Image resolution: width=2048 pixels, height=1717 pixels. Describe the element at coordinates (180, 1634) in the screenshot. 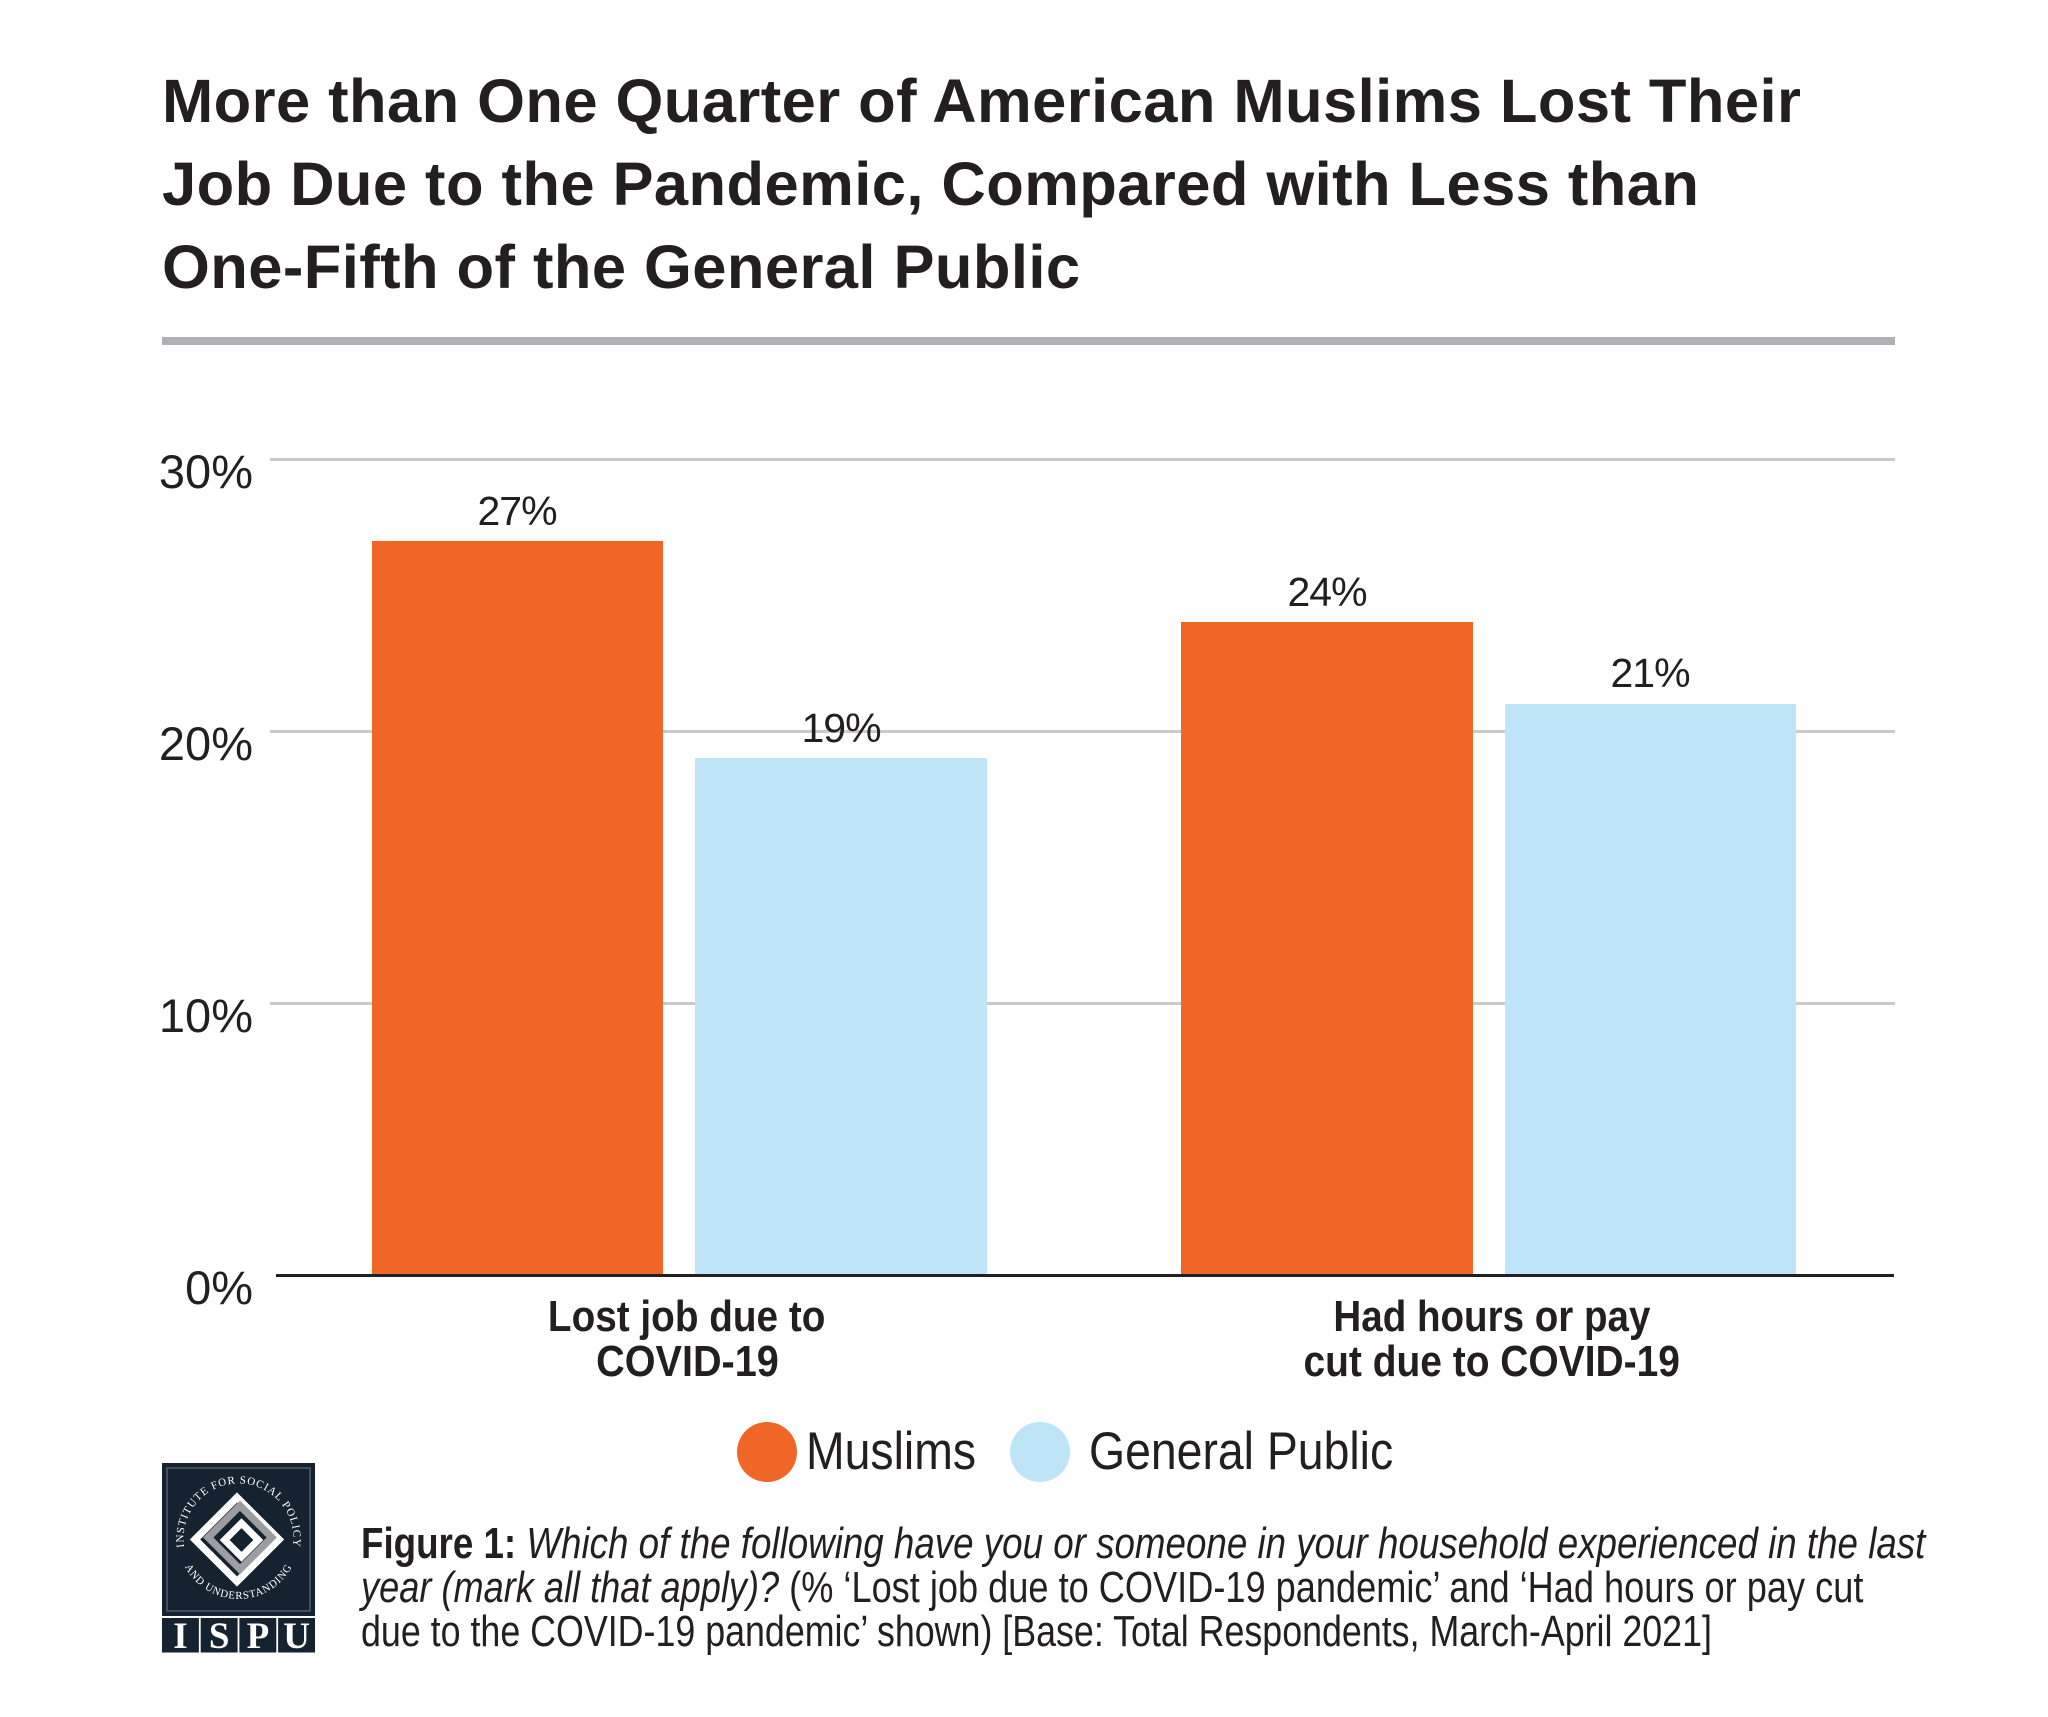

I see `svg-text: I` at that location.